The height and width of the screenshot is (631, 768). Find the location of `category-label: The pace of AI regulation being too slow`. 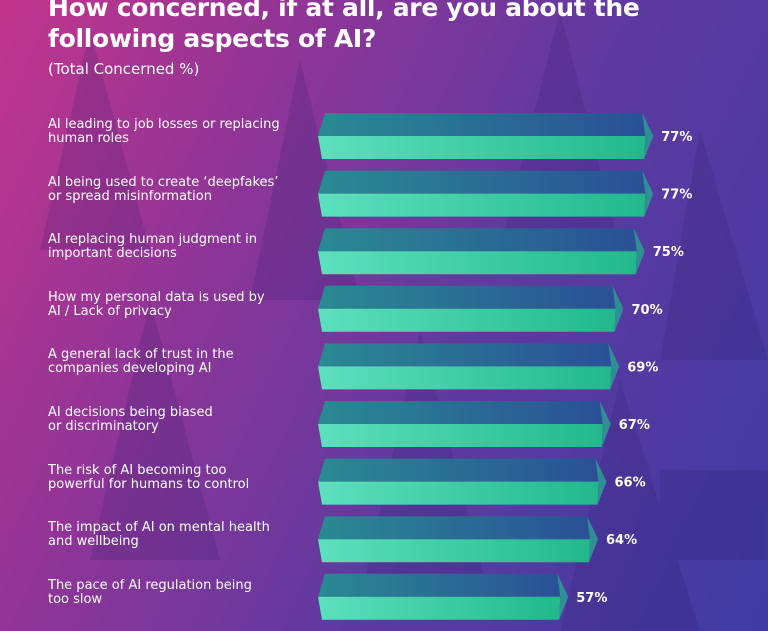

category-label: The pace of AI regulation being too slow is located at coordinates (173, 592).